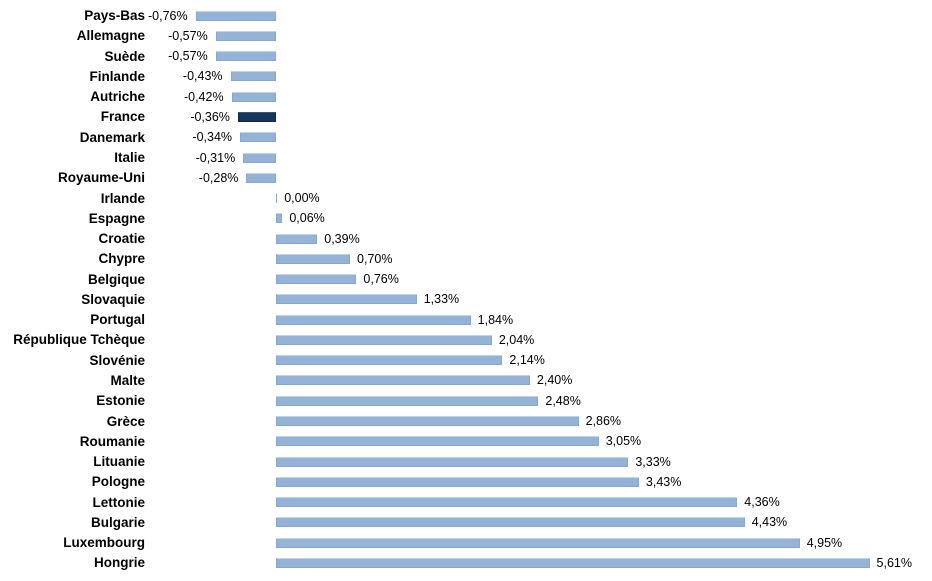 The height and width of the screenshot is (581, 932). I want to click on category-label: Royaume-Uni, so click(101, 178).